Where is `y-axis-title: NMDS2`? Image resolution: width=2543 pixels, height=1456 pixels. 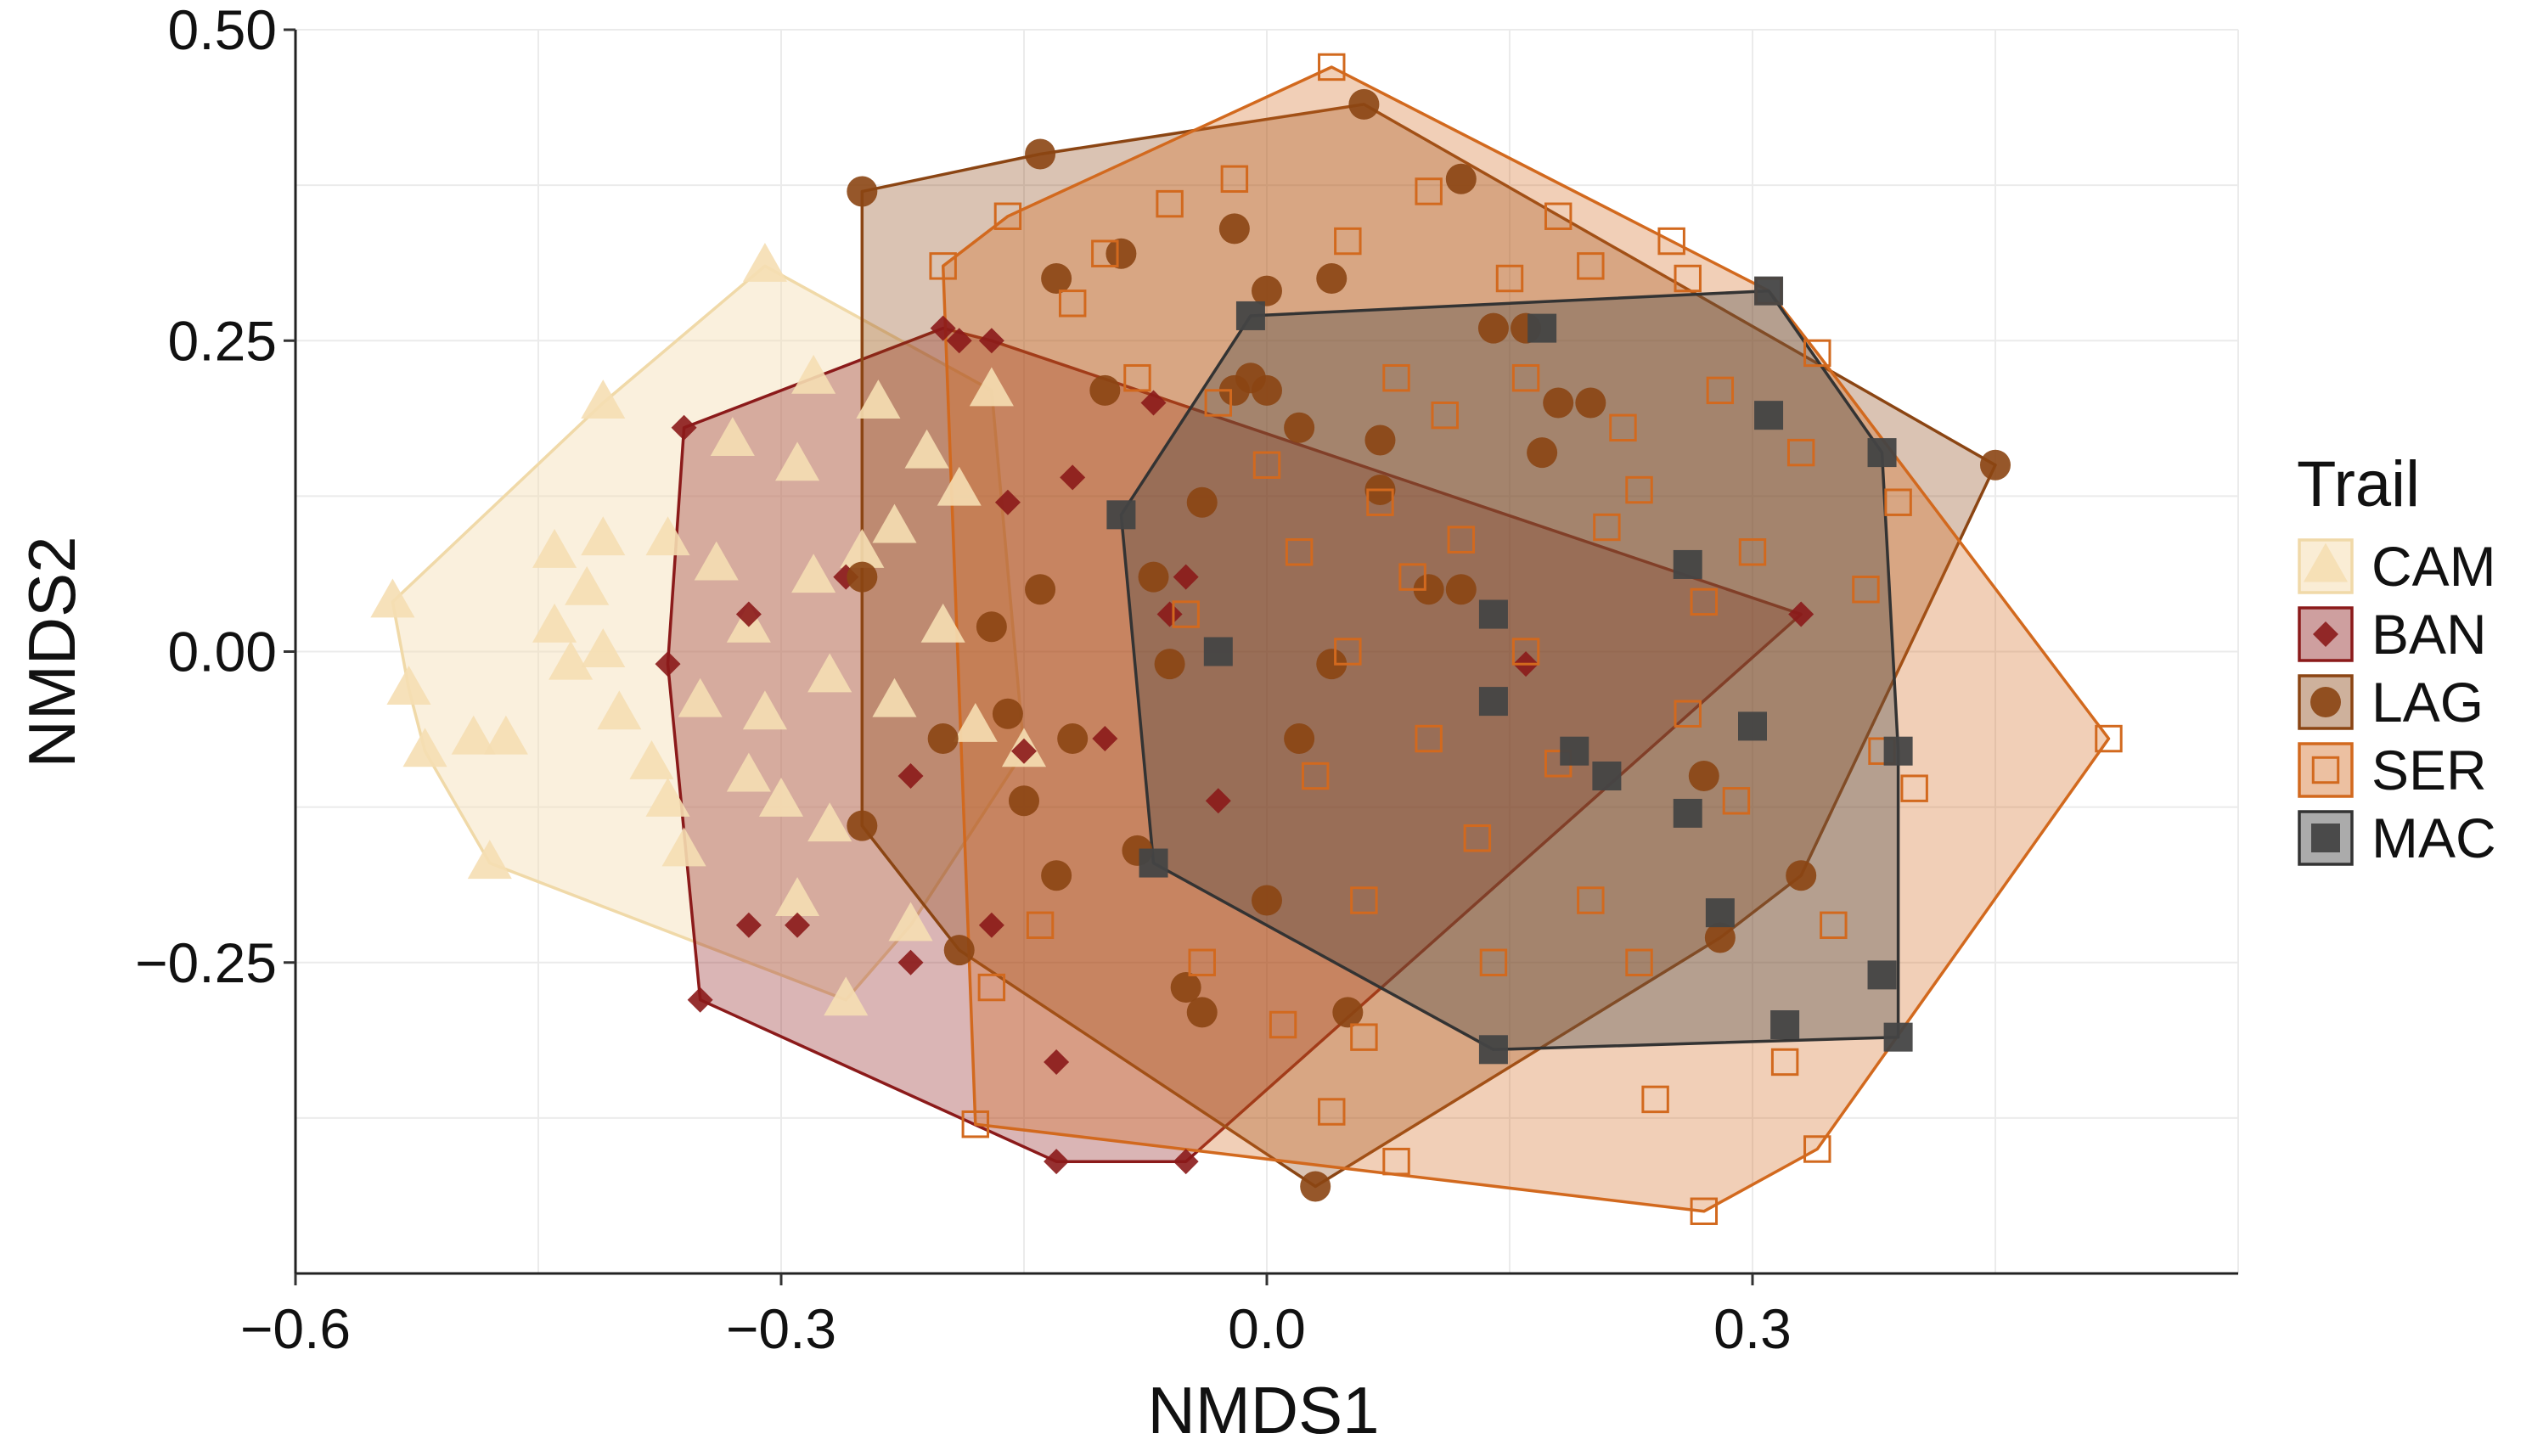
y-axis-title: NMDS2 is located at coordinates (51, 651).